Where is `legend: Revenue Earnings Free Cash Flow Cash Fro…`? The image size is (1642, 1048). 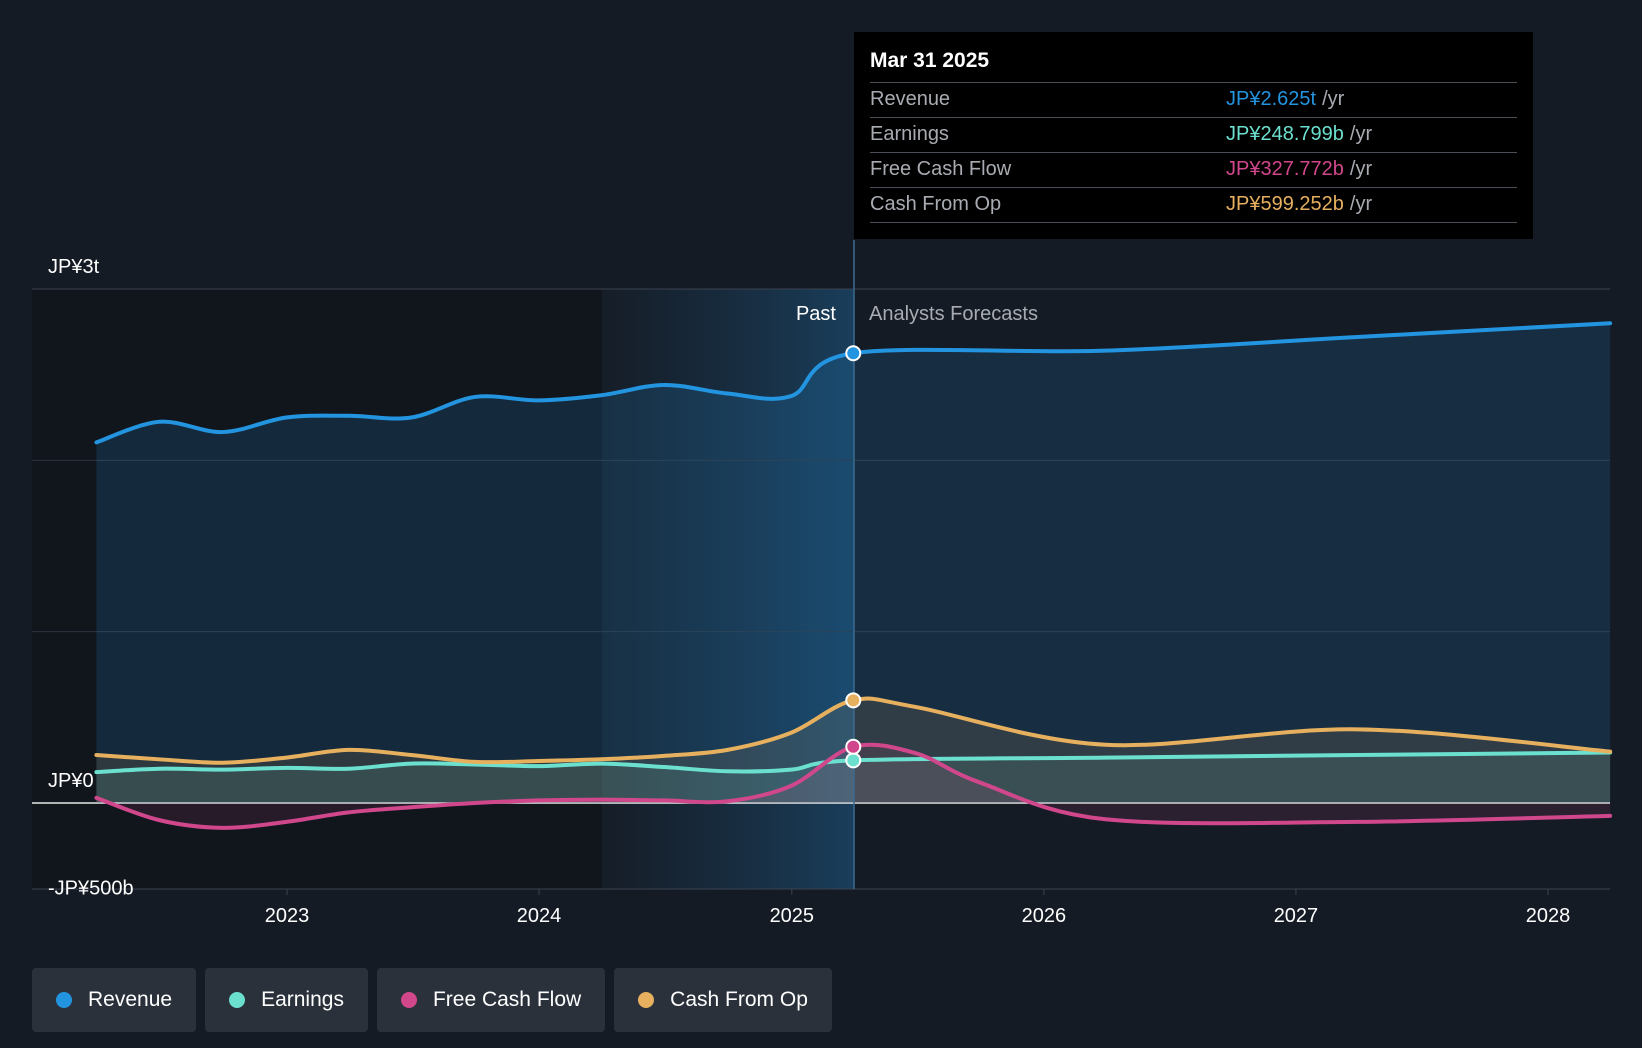 legend: Revenue Earnings Free Cash Flow Cash Fro… is located at coordinates (432, 1000).